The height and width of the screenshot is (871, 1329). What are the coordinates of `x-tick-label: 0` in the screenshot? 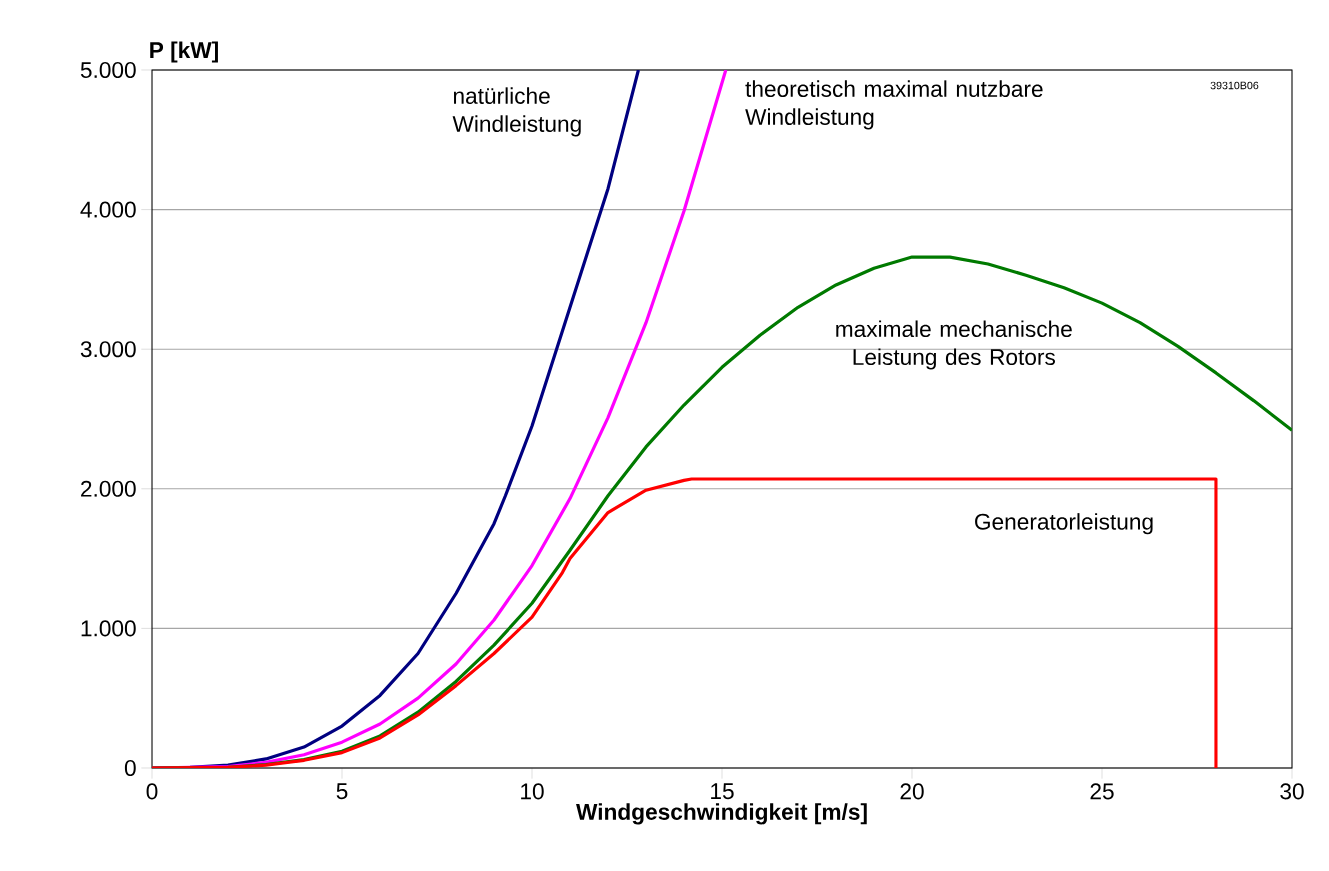 It's located at (152, 791).